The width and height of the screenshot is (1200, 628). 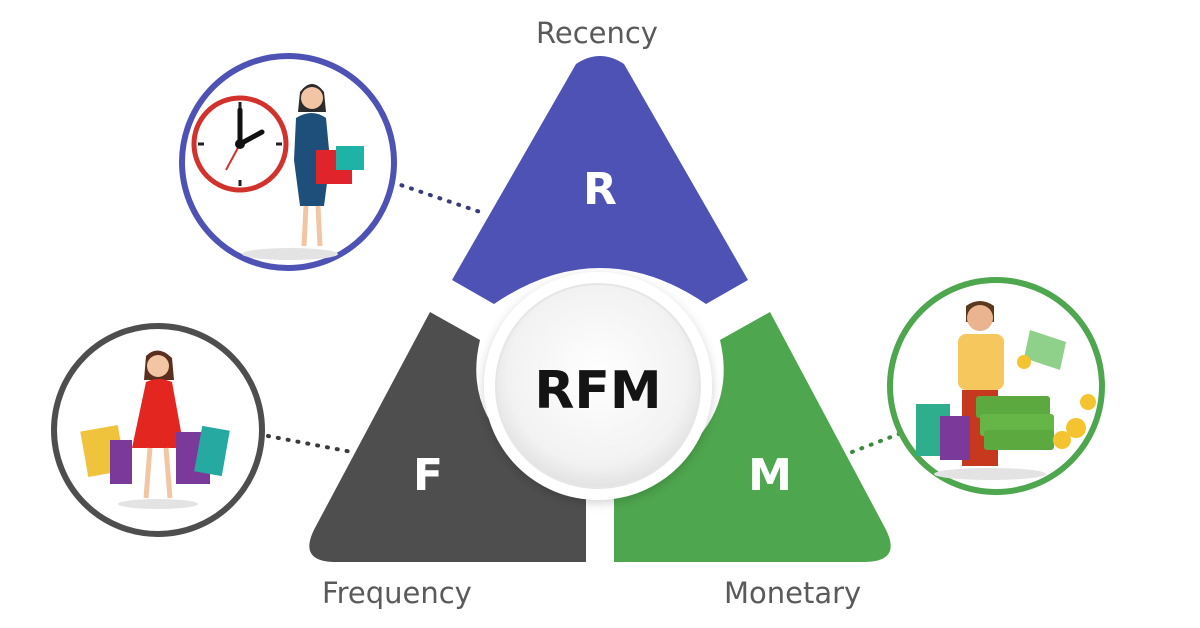 I want to click on woman-figure-icon, so click(x=329, y=165).